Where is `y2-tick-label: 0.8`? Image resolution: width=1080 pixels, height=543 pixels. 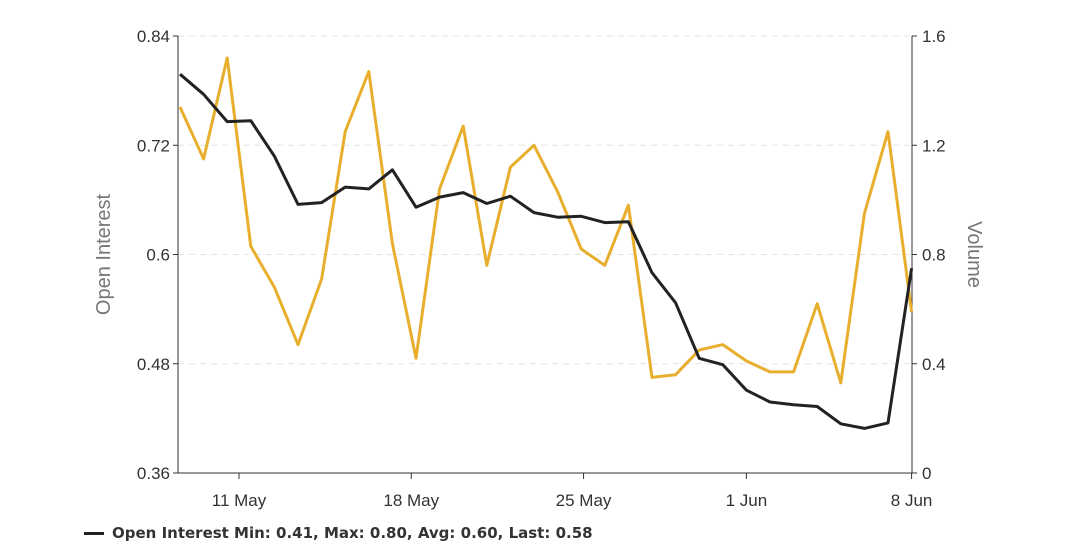 y2-tick-label: 0.8 is located at coordinates (934, 255).